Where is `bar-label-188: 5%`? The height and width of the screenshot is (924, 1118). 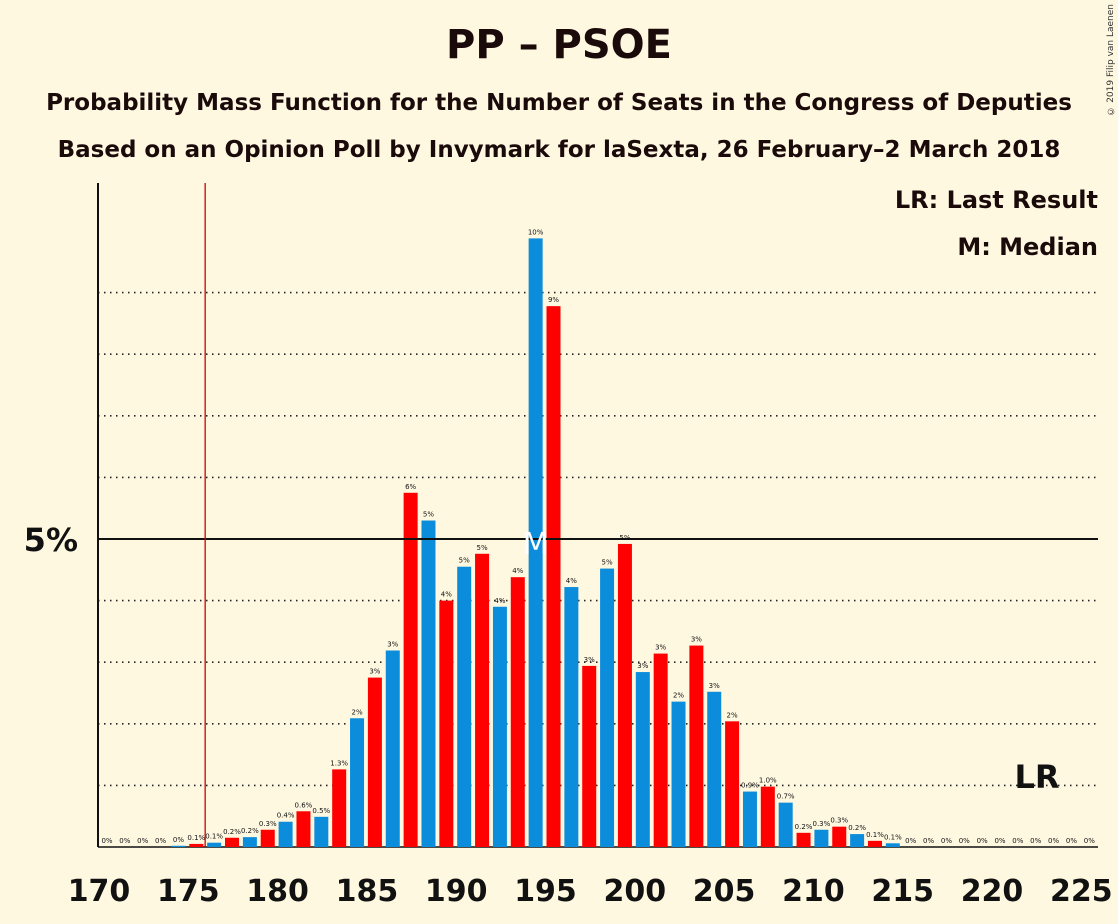
bar-label-188: 5% is located at coordinates (428, 515).